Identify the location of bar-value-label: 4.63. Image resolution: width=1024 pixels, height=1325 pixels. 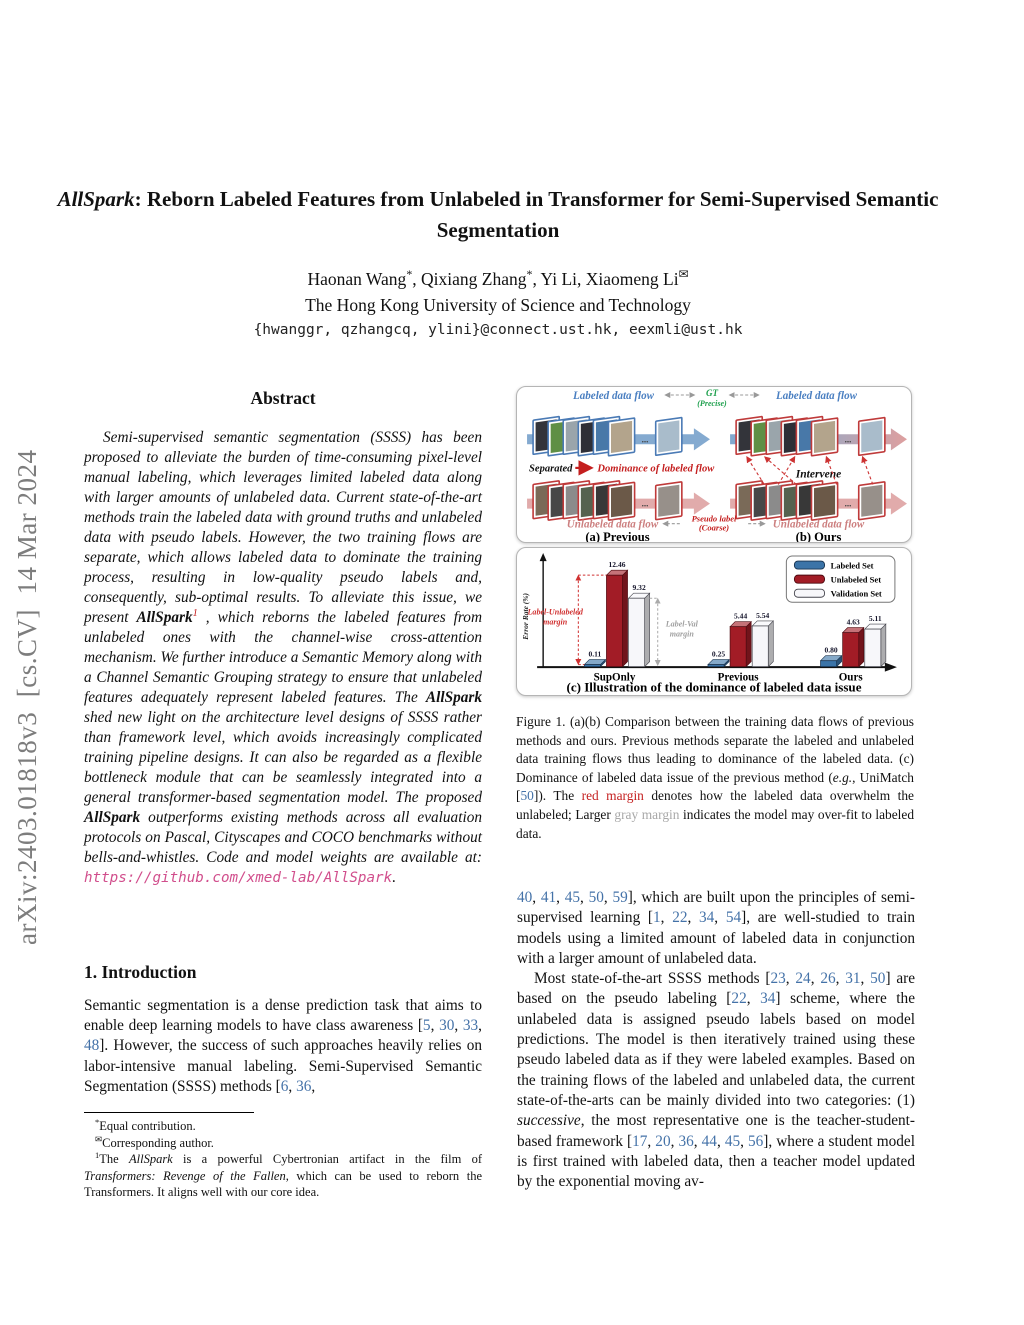
(853, 621).